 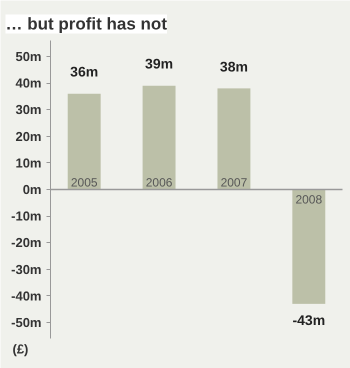 I want to click on y-tick-label: -50m, so click(x=26, y=322).